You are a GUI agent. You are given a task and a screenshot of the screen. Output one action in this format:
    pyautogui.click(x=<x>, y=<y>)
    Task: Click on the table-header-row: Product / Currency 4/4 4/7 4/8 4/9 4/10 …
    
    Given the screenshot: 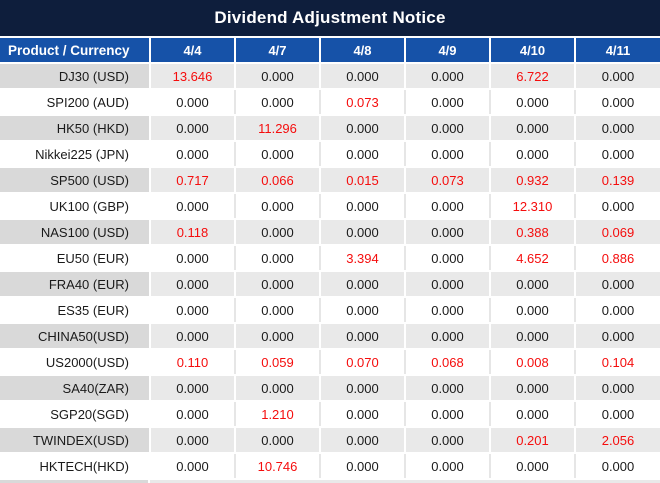 What is the action you would take?
    pyautogui.click(x=330, y=51)
    